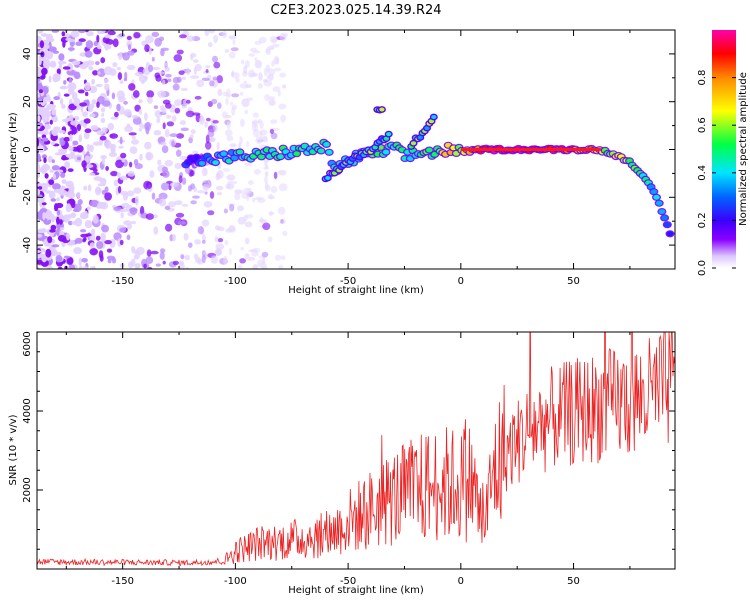  I want to click on branch-point, so click(386, 138).